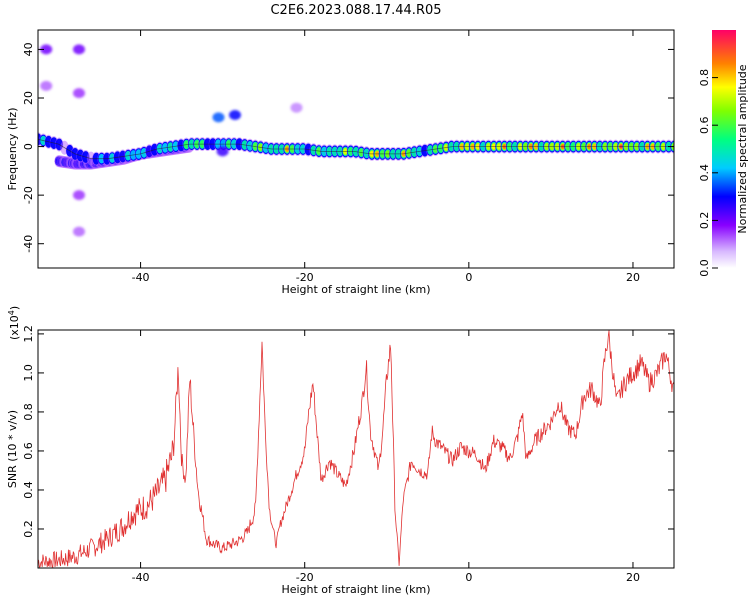 The image size is (750, 600). Describe the element at coordinates (28, 490) in the screenshot. I see `y-tick-label: 0.4` at that location.